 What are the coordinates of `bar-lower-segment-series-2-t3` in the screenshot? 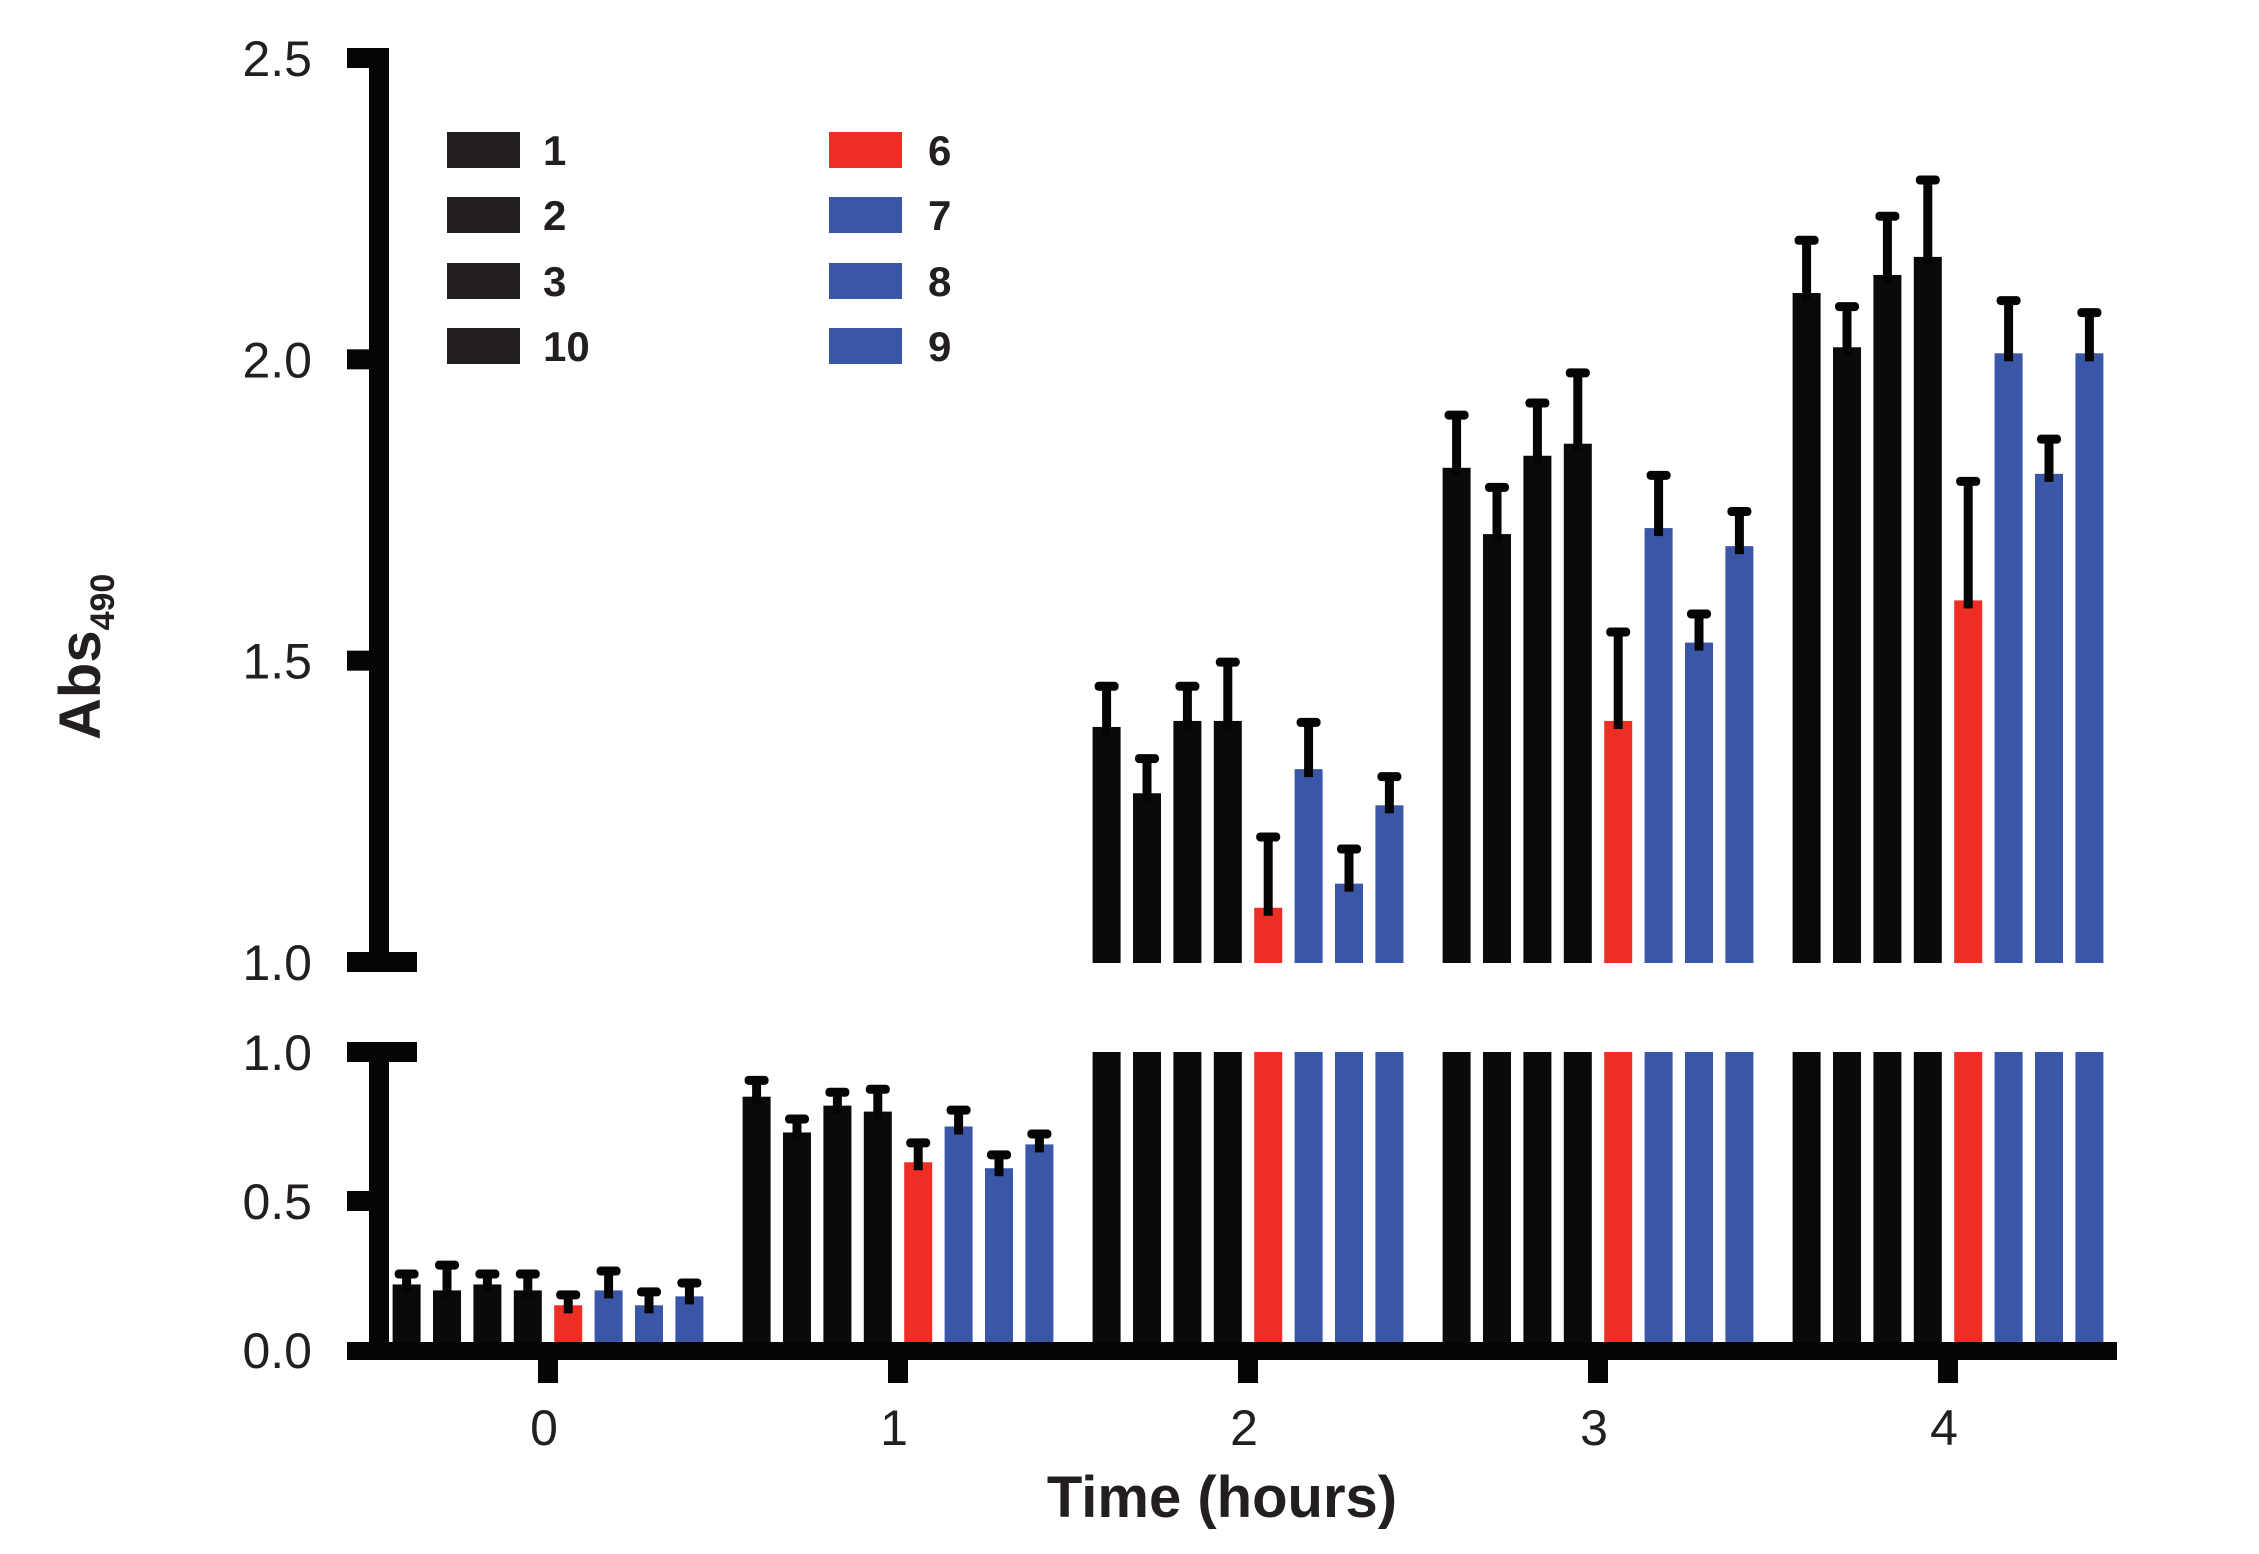 It's located at (1497, 1197).